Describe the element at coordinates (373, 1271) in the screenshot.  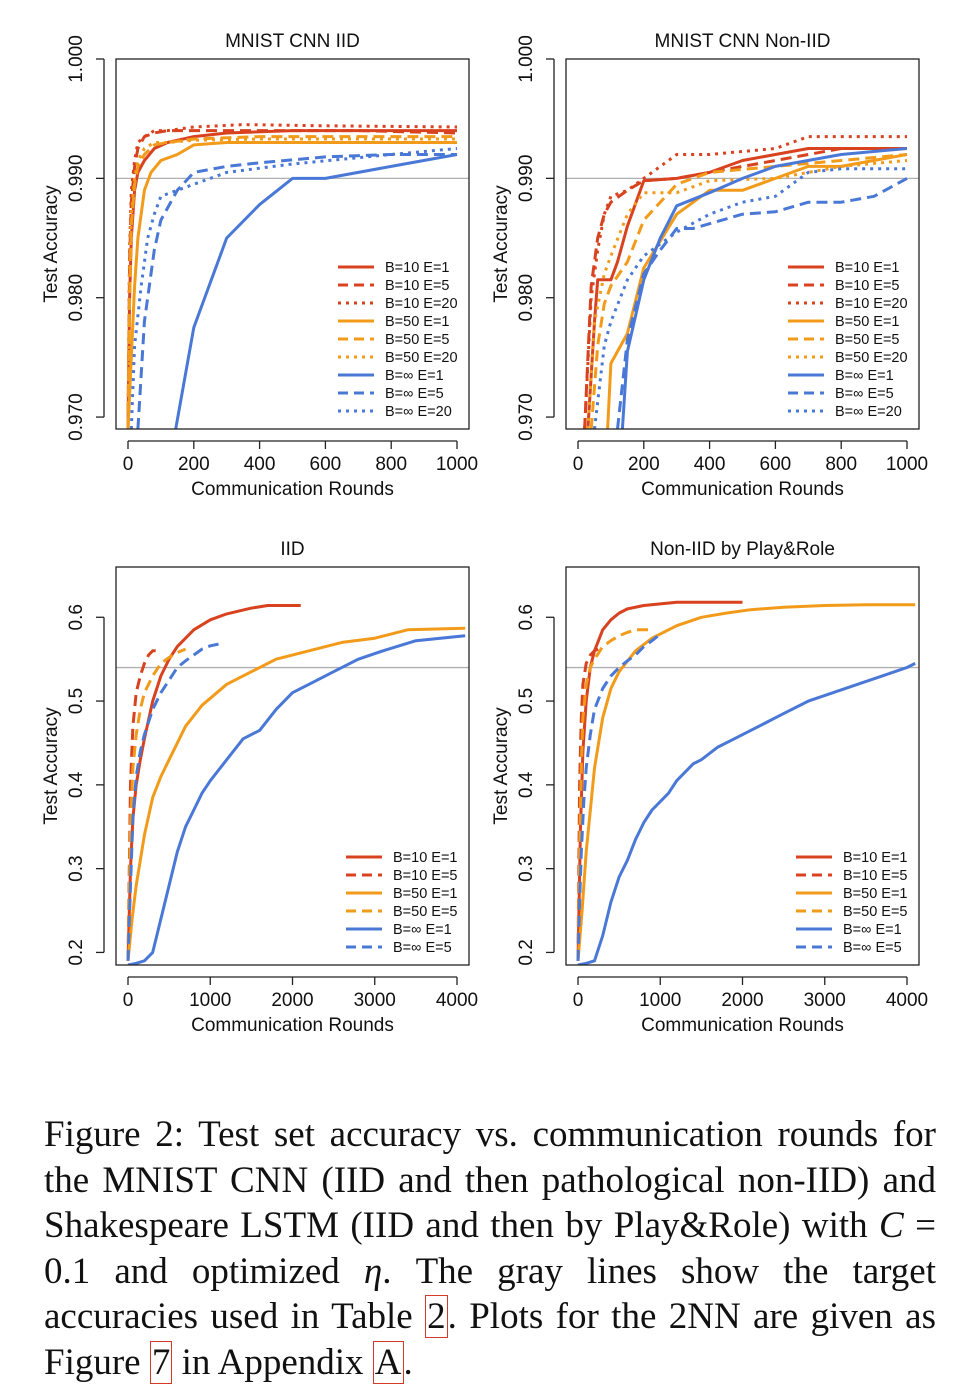
I see `caption-symbol-eta: η` at that location.